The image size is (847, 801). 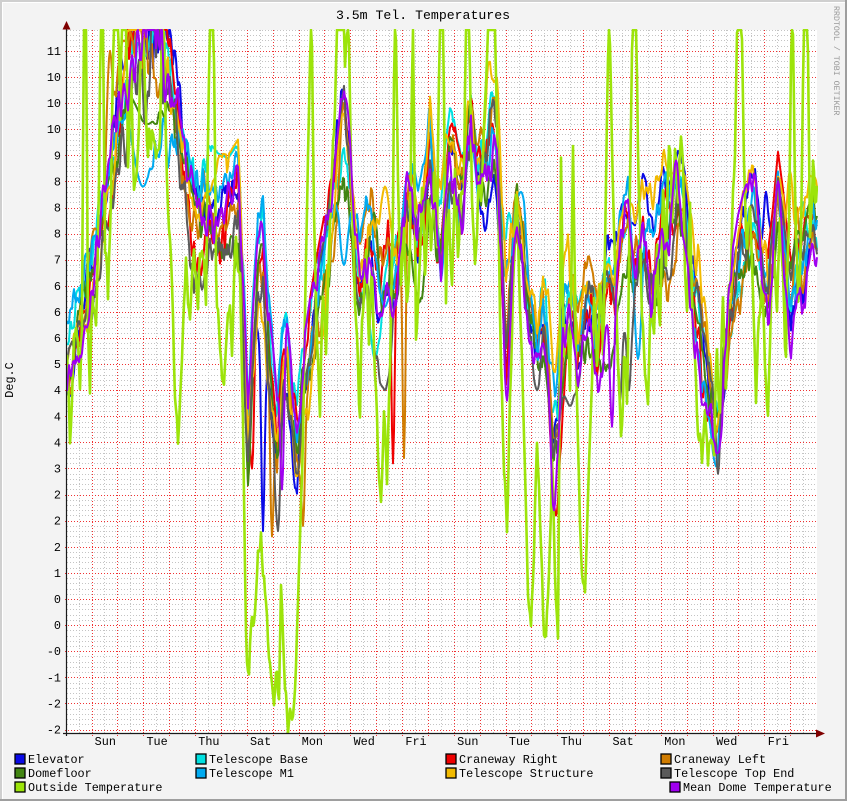 What do you see at coordinates (57, 574) in the screenshot?
I see `svg-text: 1` at bounding box center [57, 574].